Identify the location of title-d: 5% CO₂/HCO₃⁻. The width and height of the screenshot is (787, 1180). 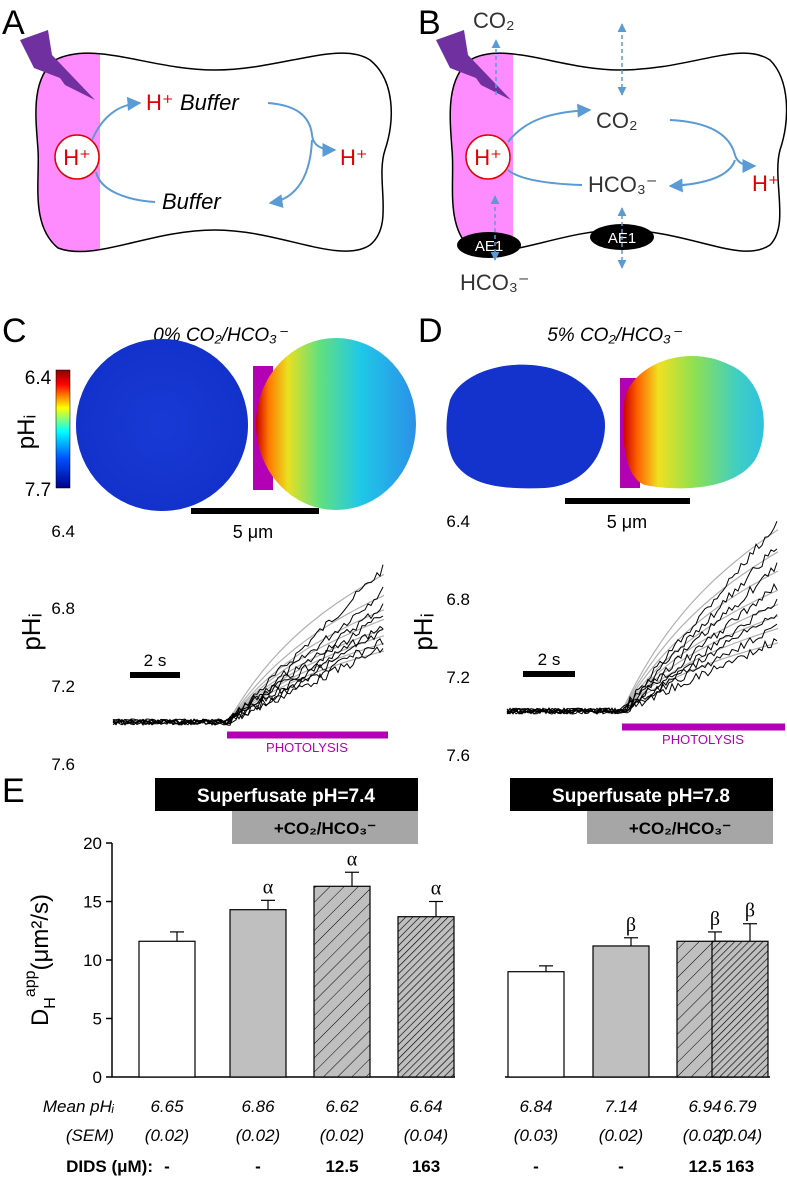
(615, 335).